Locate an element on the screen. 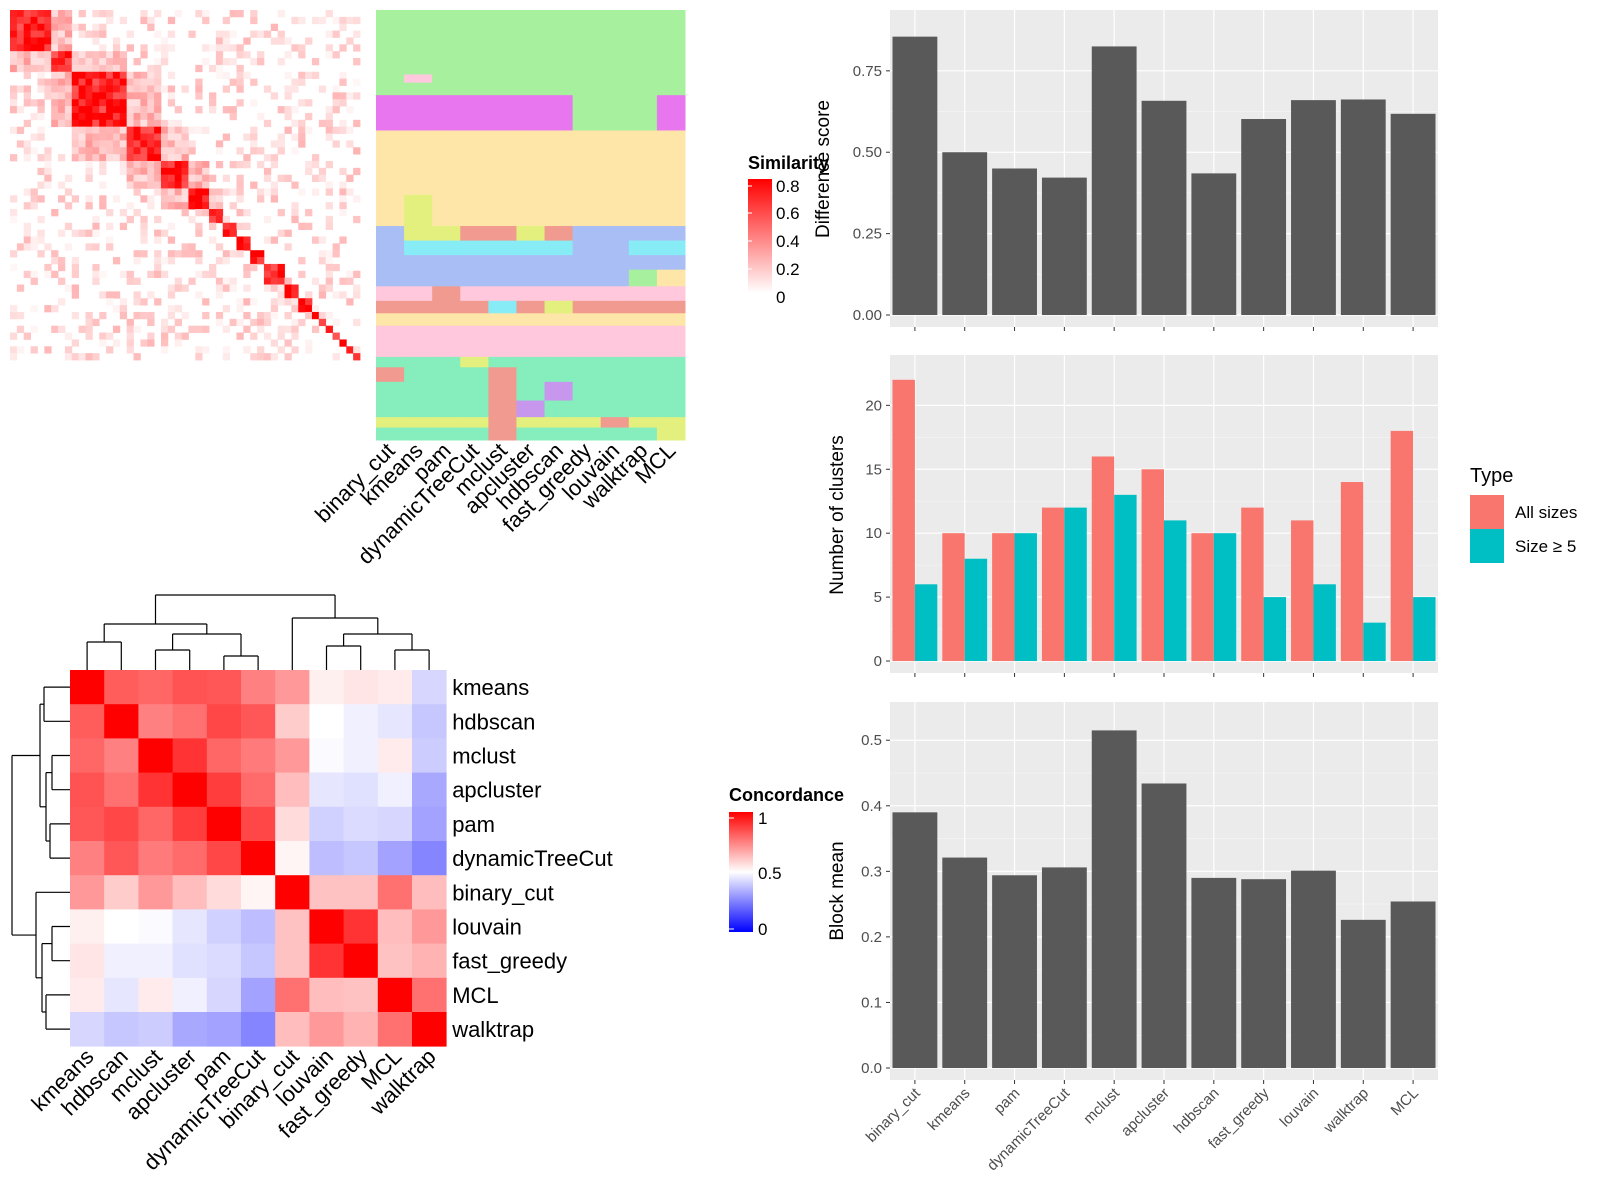  concordance-legend-tick-label: 0 is located at coordinates (762, 929).